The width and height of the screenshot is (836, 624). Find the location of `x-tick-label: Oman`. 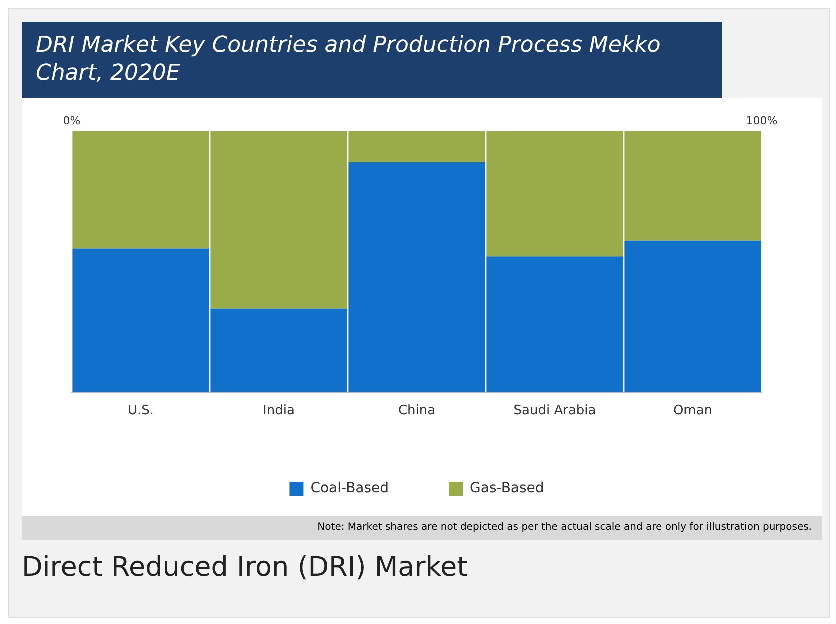

x-tick-label: Oman is located at coordinates (693, 411).